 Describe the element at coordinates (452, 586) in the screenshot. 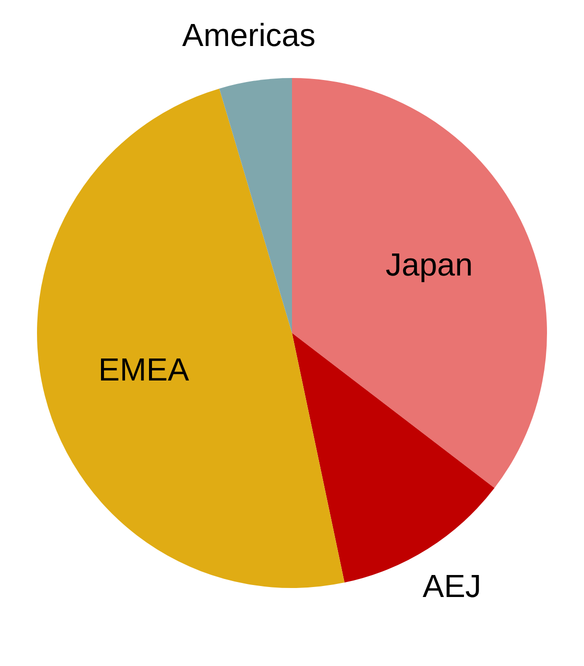

I see `slice-label: AEJ` at that location.